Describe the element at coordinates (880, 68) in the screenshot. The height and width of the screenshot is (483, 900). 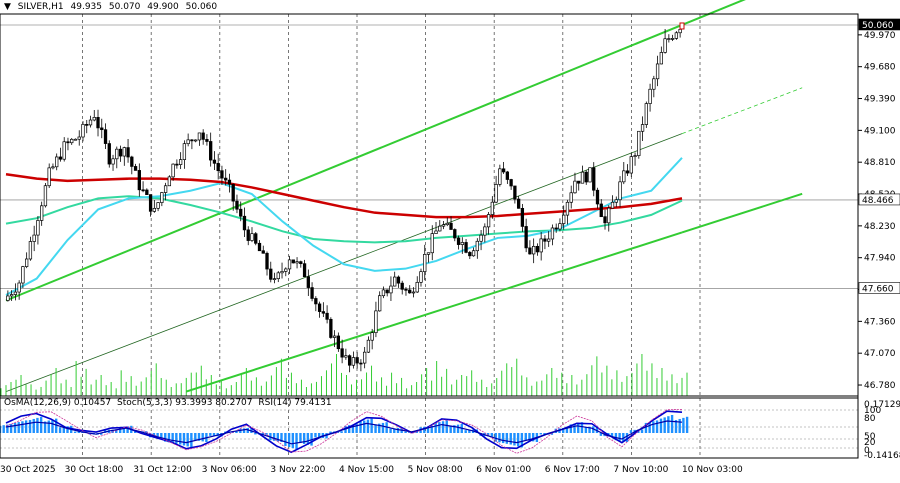
I see `y-tick-label: 49.680` at that location.